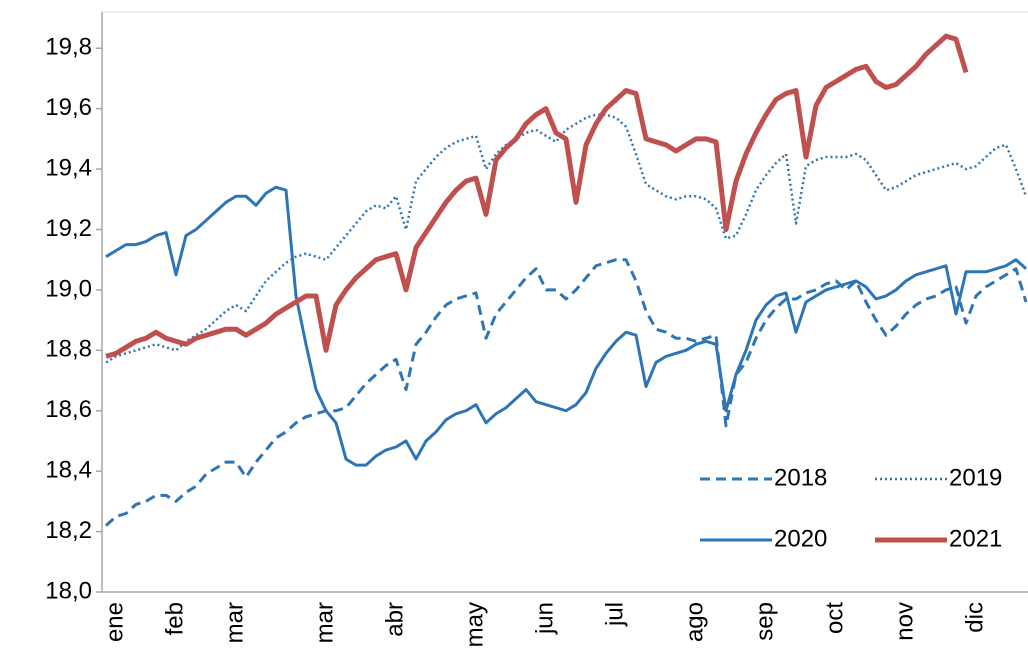 This screenshot has height=657, width=1028. What do you see at coordinates (474, 624) in the screenshot?
I see `x-tick-label: may` at bounding box center [474, 624].